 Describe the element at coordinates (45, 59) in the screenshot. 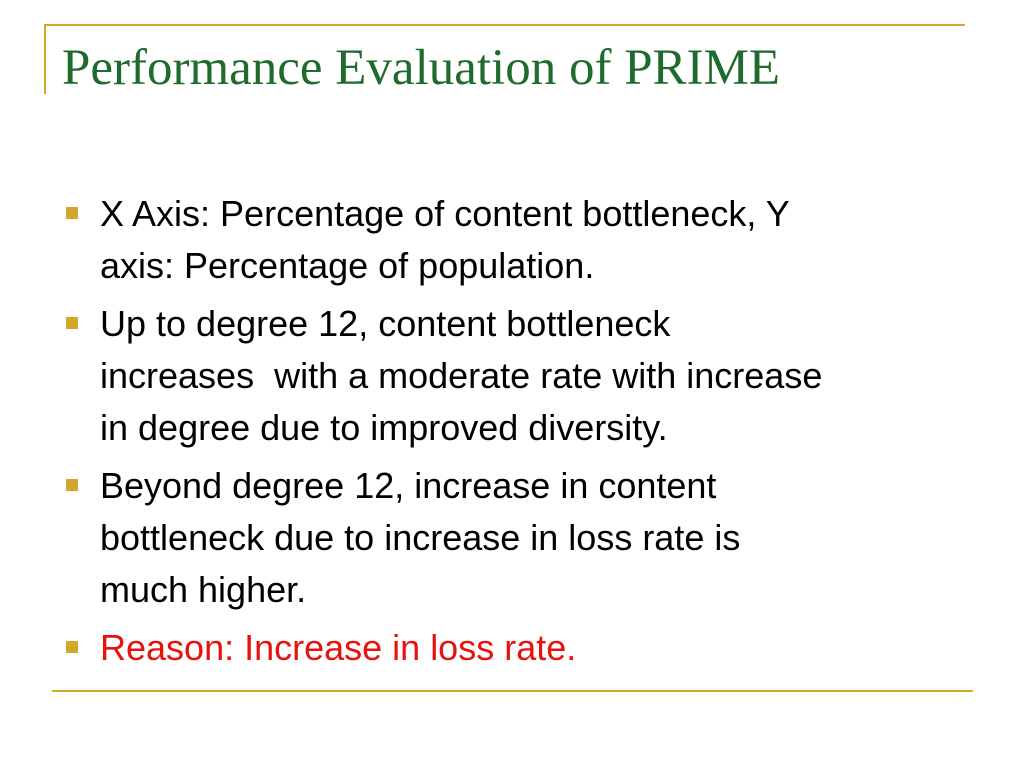

I see `frame-vertical-line` at that location.